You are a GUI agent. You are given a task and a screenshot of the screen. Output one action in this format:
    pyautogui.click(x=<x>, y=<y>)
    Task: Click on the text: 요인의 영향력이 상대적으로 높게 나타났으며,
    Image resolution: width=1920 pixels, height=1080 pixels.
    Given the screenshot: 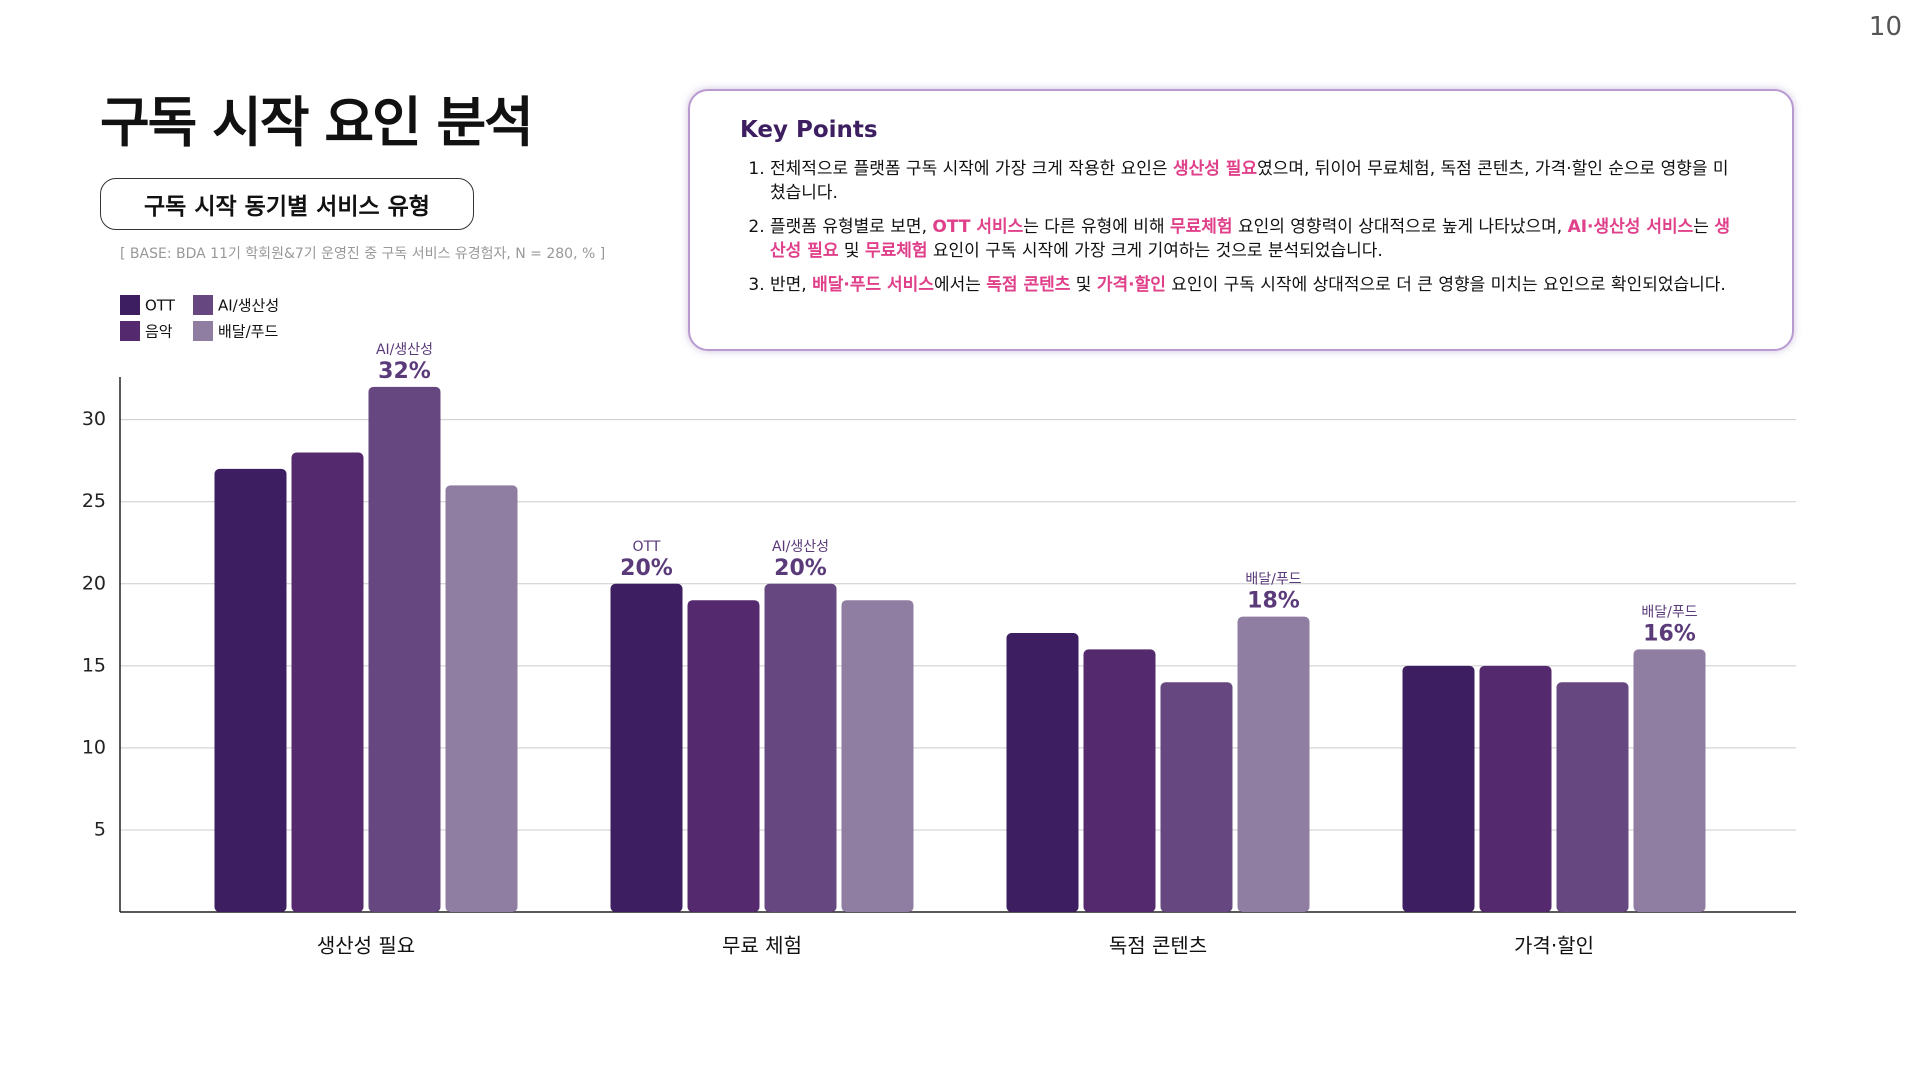 What is the action you would take?
    pyautogui.click(x=1400, y=227)
    